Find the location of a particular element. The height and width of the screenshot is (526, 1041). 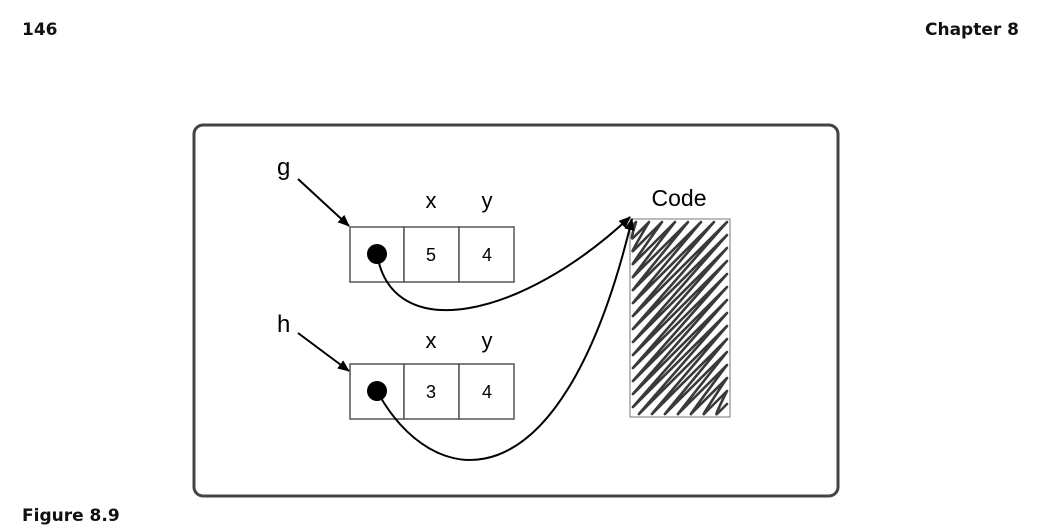

h-y-cell is located at coordinates (486, 391).